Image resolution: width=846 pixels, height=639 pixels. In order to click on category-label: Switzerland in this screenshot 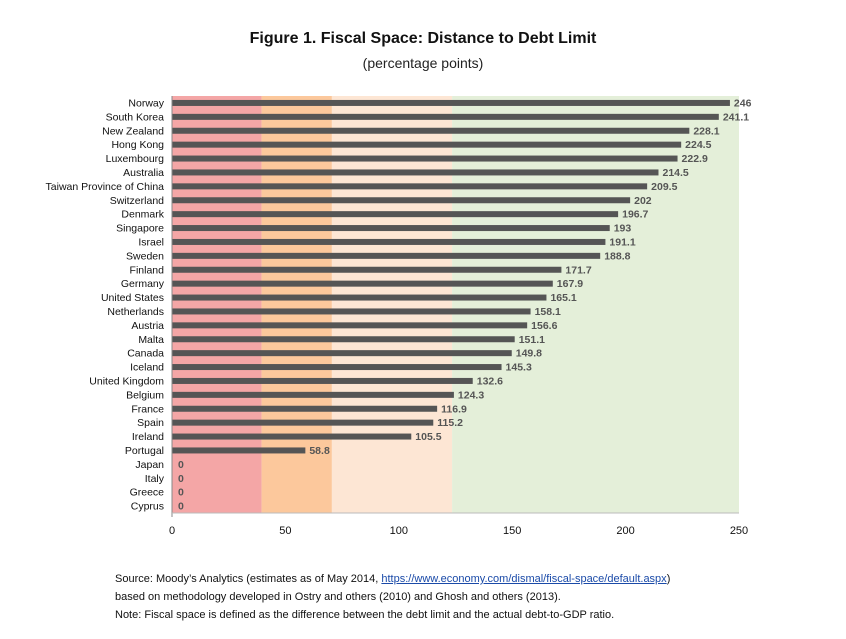, I will do `click(137, 201)`.